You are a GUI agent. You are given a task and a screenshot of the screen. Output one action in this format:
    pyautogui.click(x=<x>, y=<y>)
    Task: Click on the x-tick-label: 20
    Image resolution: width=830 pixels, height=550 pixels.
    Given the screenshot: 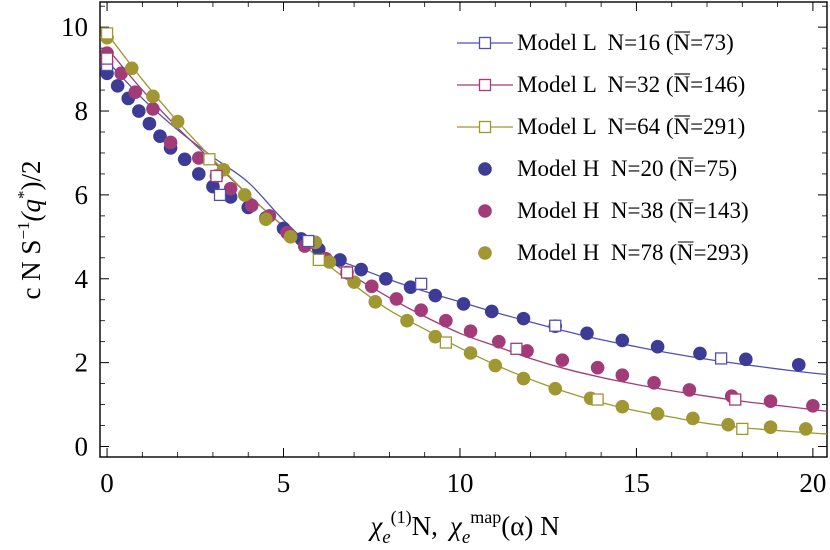 What is the action you would take?
    pyautogui.click(x=812, y=483)
    